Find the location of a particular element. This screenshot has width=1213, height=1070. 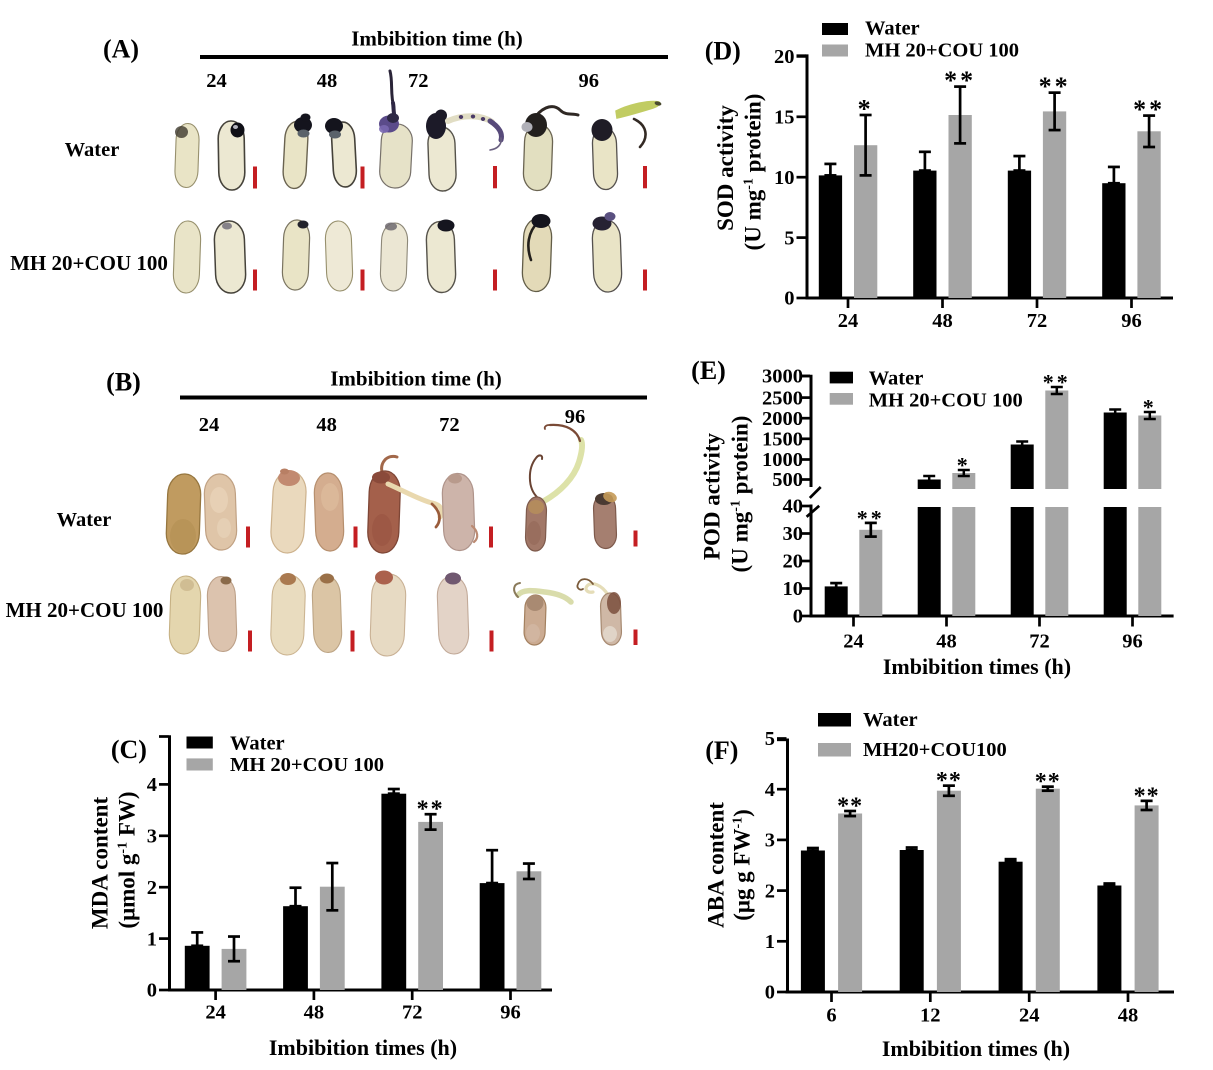

svg-text: 40 is located at coordinates (793, 507).